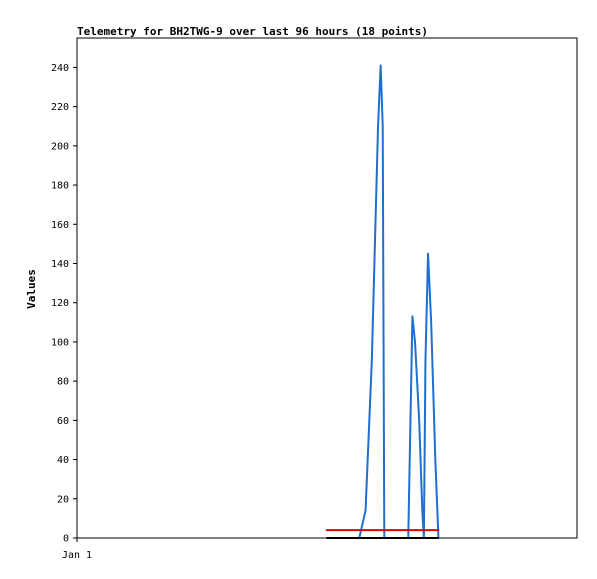 This screenshot has height=579, width=597. I want to click on y-tick-label: 20, so click(63, 499).